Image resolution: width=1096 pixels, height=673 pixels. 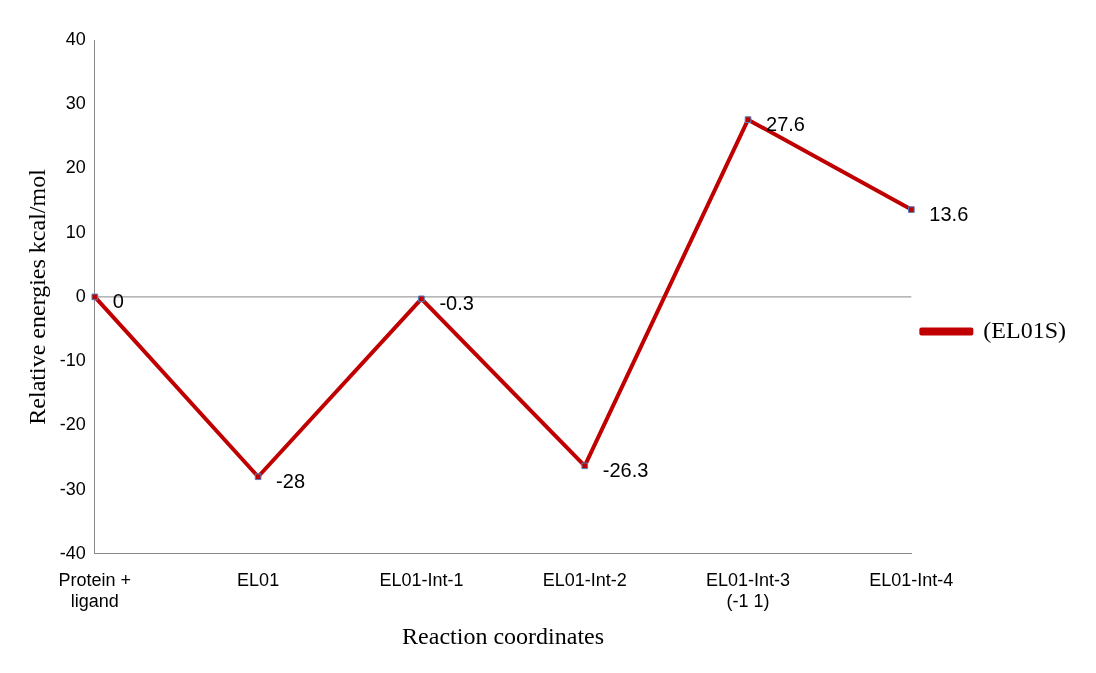 What do you see at coordinates (1024, 329) in the screenshot?
I see `legend-label: (EL01S)` at bounding box center [1024, 329].